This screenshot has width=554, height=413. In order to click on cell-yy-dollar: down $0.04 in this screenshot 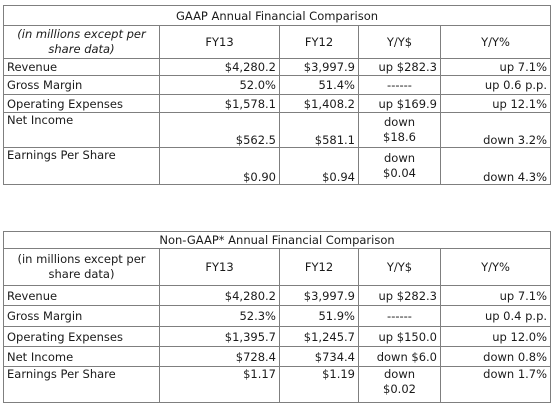, I will do `click(399, 166)`.